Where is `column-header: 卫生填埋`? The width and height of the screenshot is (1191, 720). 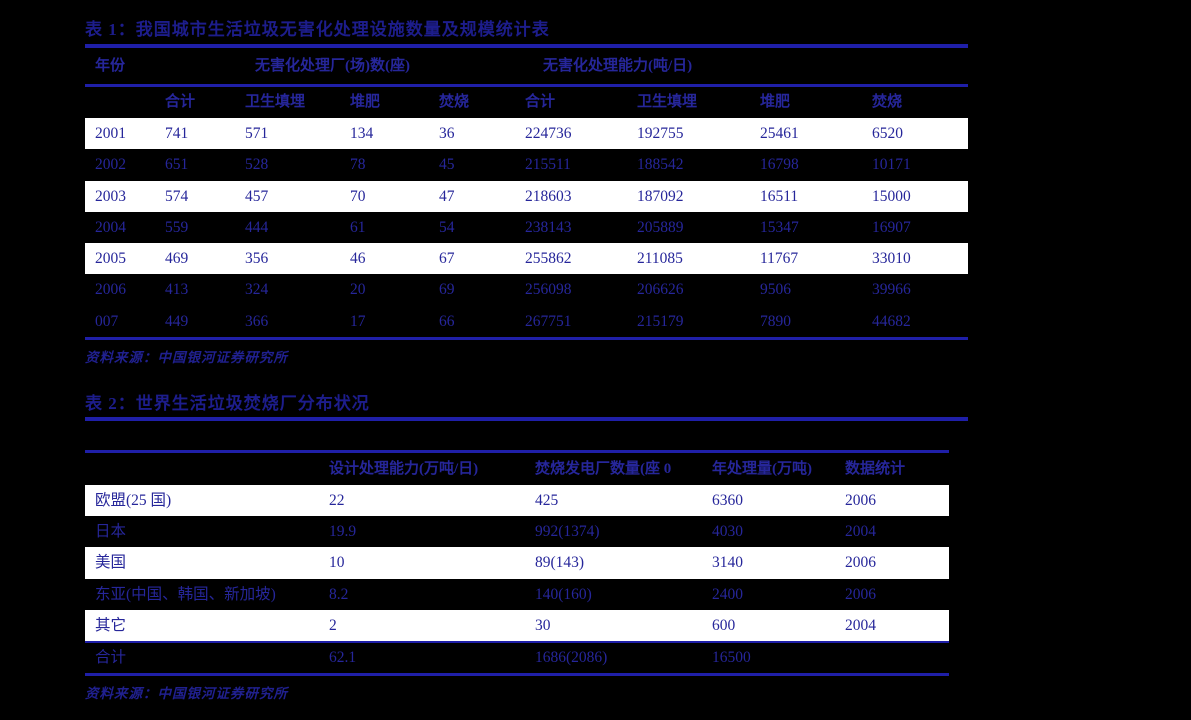
column-header: 卫生填埋 is located at coordinates (275, 102).